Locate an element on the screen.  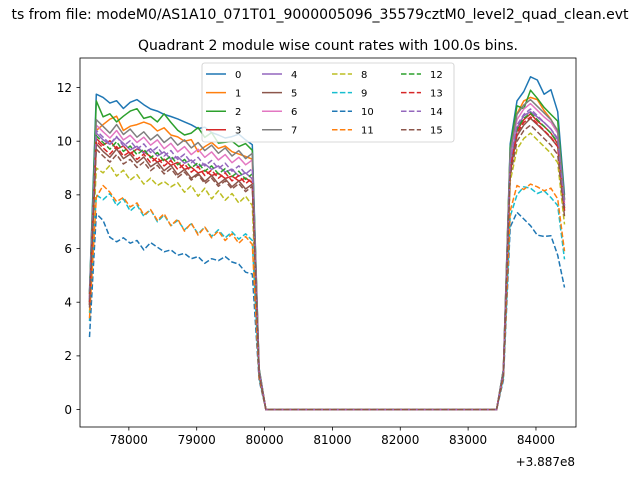
x-tick-label: 79000 is located at coordinates (197, 440).